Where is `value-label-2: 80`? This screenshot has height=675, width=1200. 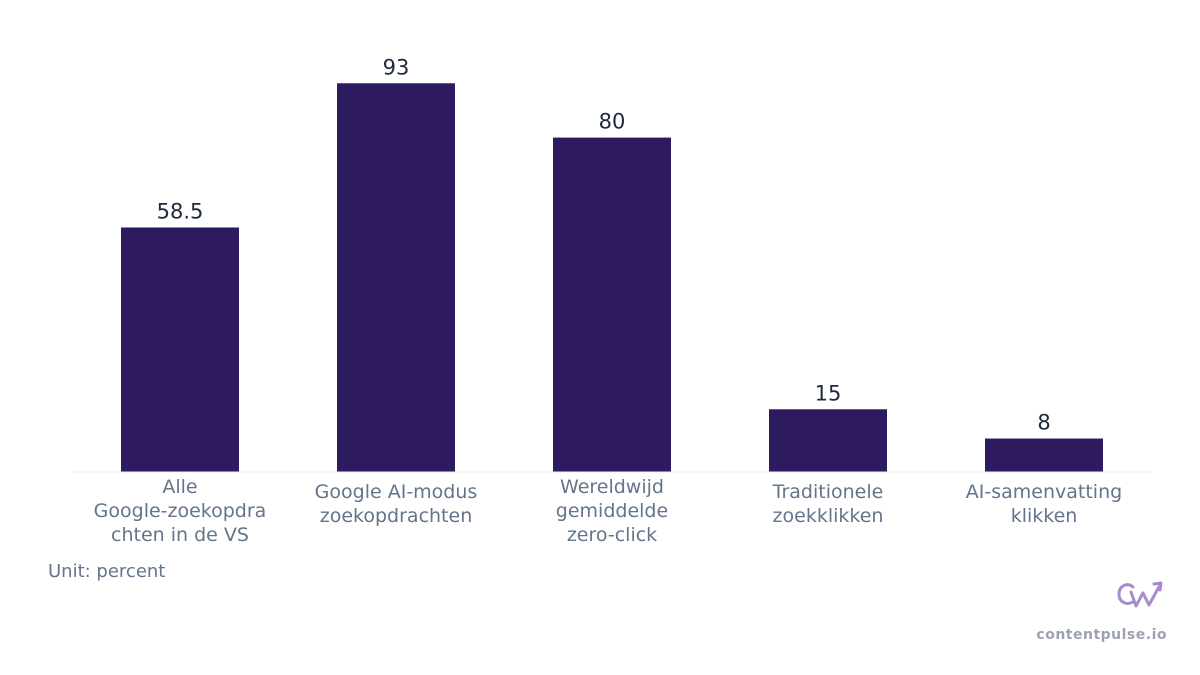
value-label-2: 80 is located at coordinates (612, 122).